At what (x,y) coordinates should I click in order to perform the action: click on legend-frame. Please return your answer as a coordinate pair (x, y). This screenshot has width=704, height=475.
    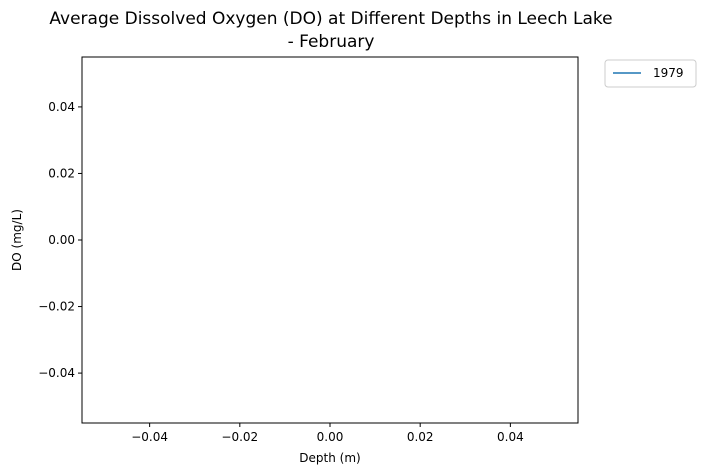
    Looking at the image, I should click on (650, 73).